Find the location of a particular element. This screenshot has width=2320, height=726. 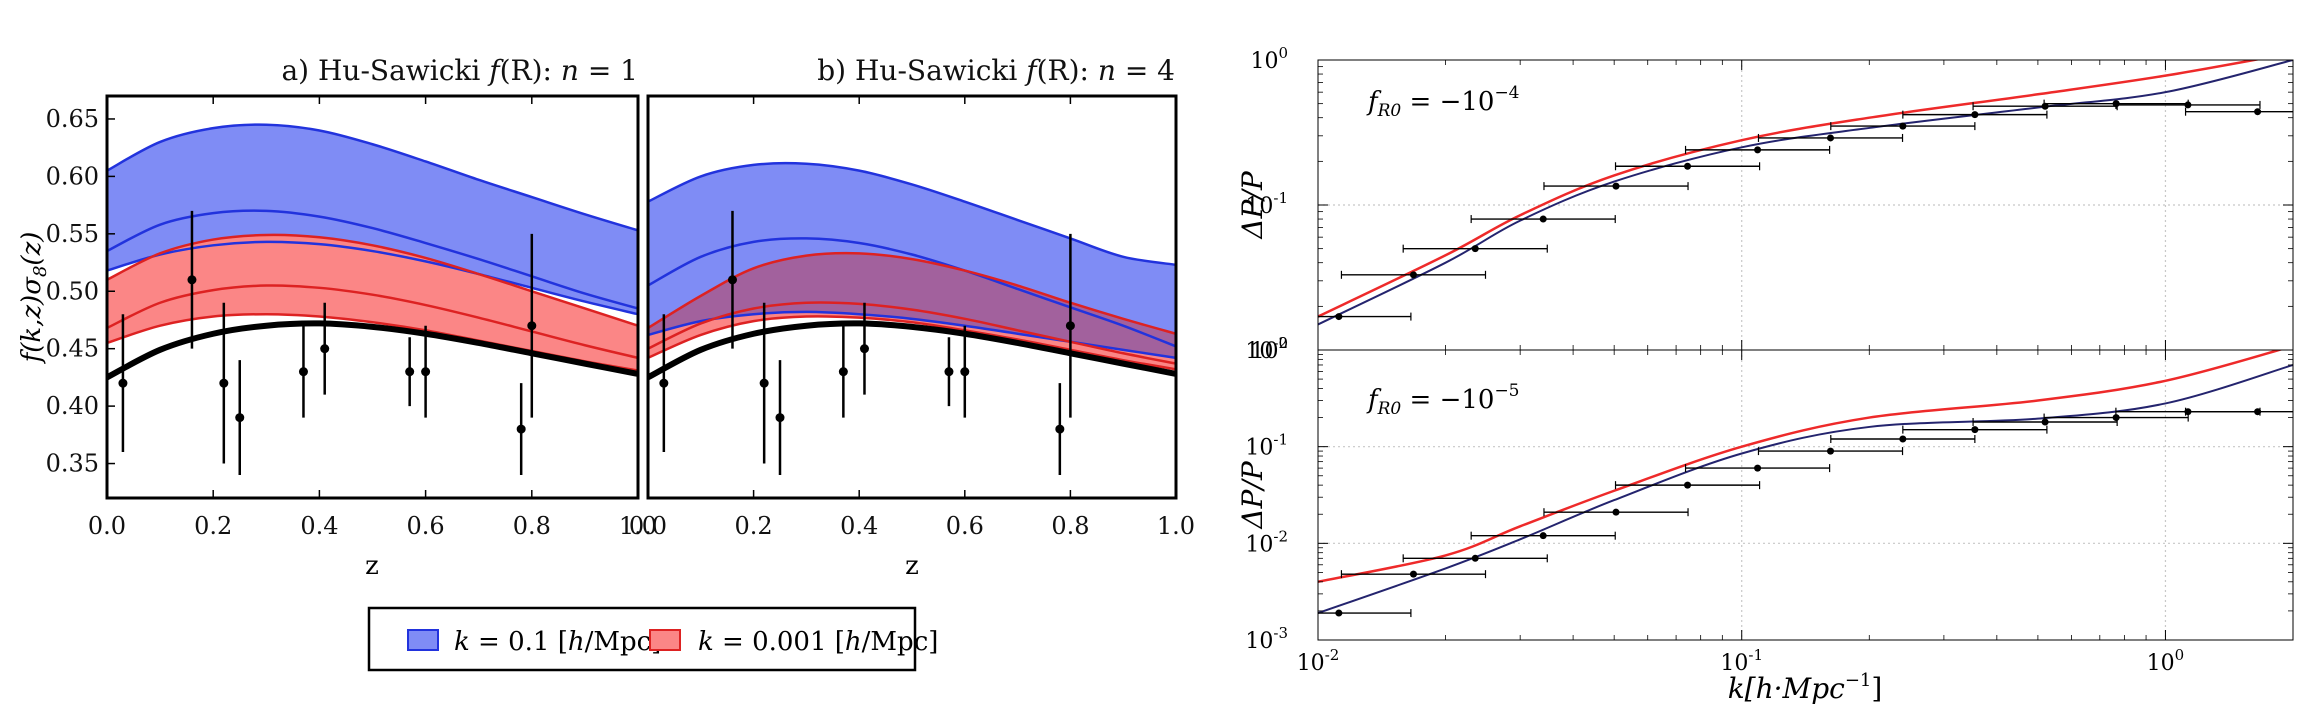

y-tick-label: 0.65 is located at coordinates (72, 119).